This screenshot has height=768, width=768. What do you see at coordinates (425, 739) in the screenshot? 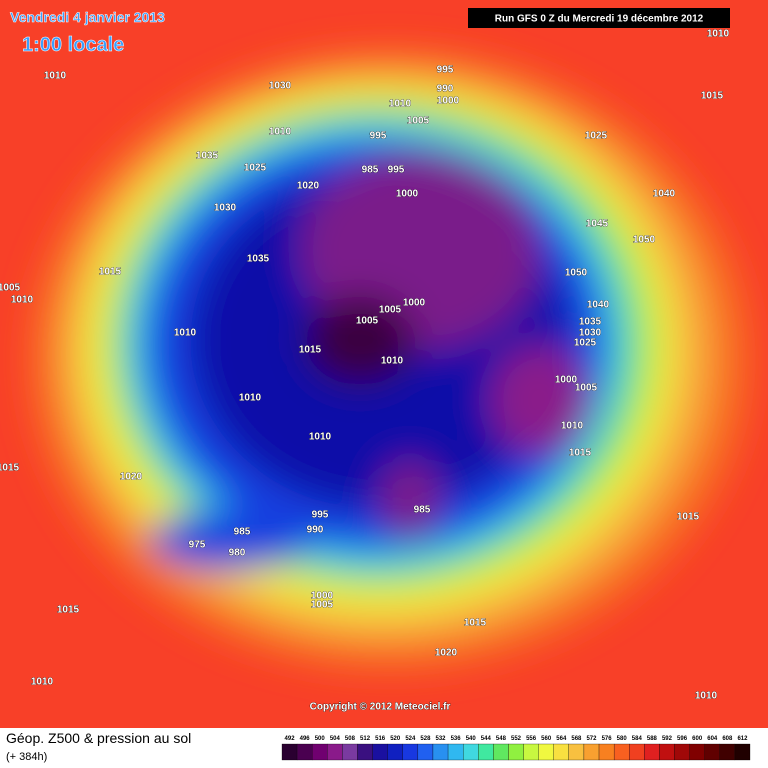
I see `legend-tick-label: 528` at bounding box center [425, 739].